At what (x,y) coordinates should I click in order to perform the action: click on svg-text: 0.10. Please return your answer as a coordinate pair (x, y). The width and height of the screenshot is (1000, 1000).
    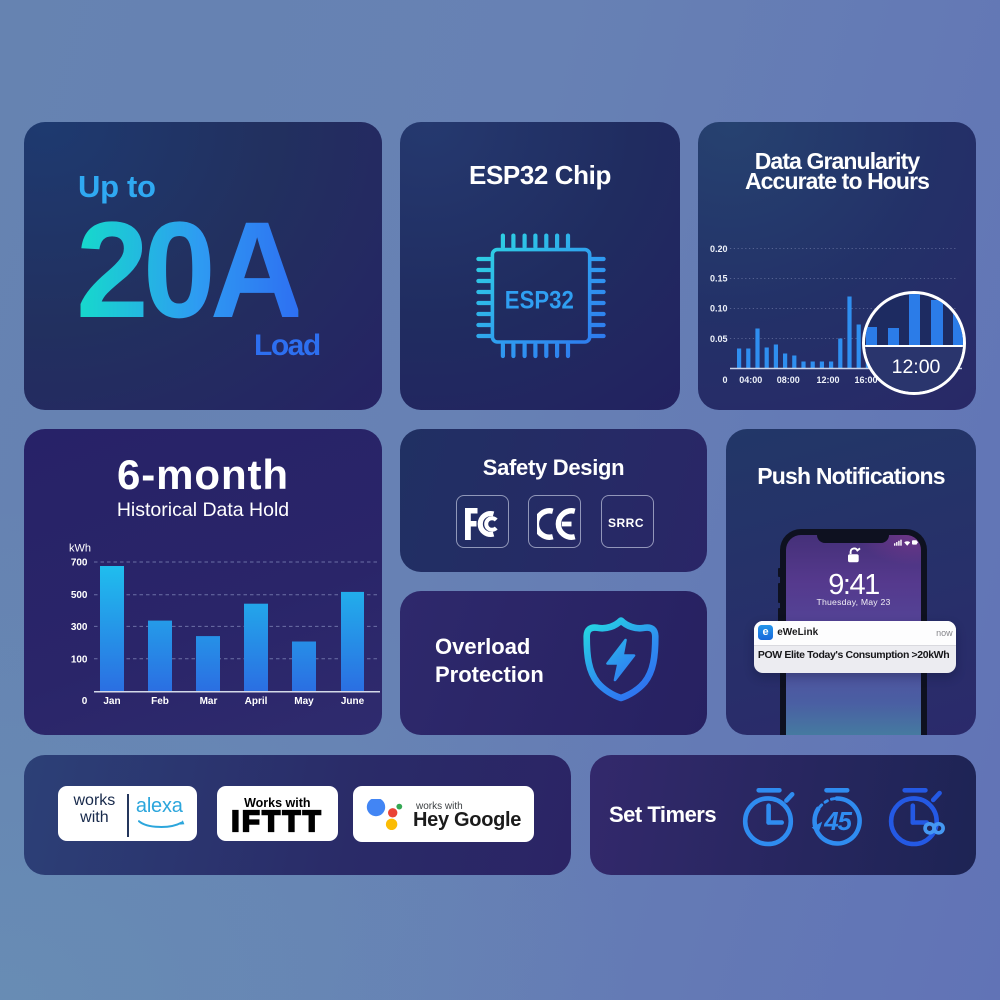
    Looking at the image, I should click on (719, 309).